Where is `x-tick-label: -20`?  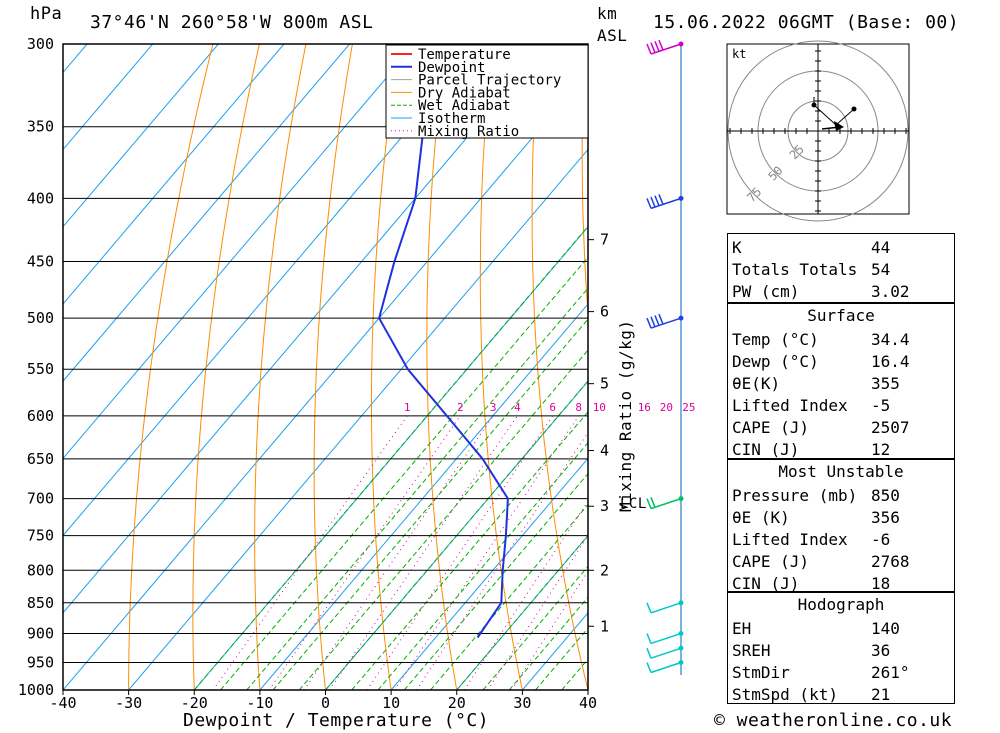 x-tick-label: -20 is located at coordinates (194, 703).